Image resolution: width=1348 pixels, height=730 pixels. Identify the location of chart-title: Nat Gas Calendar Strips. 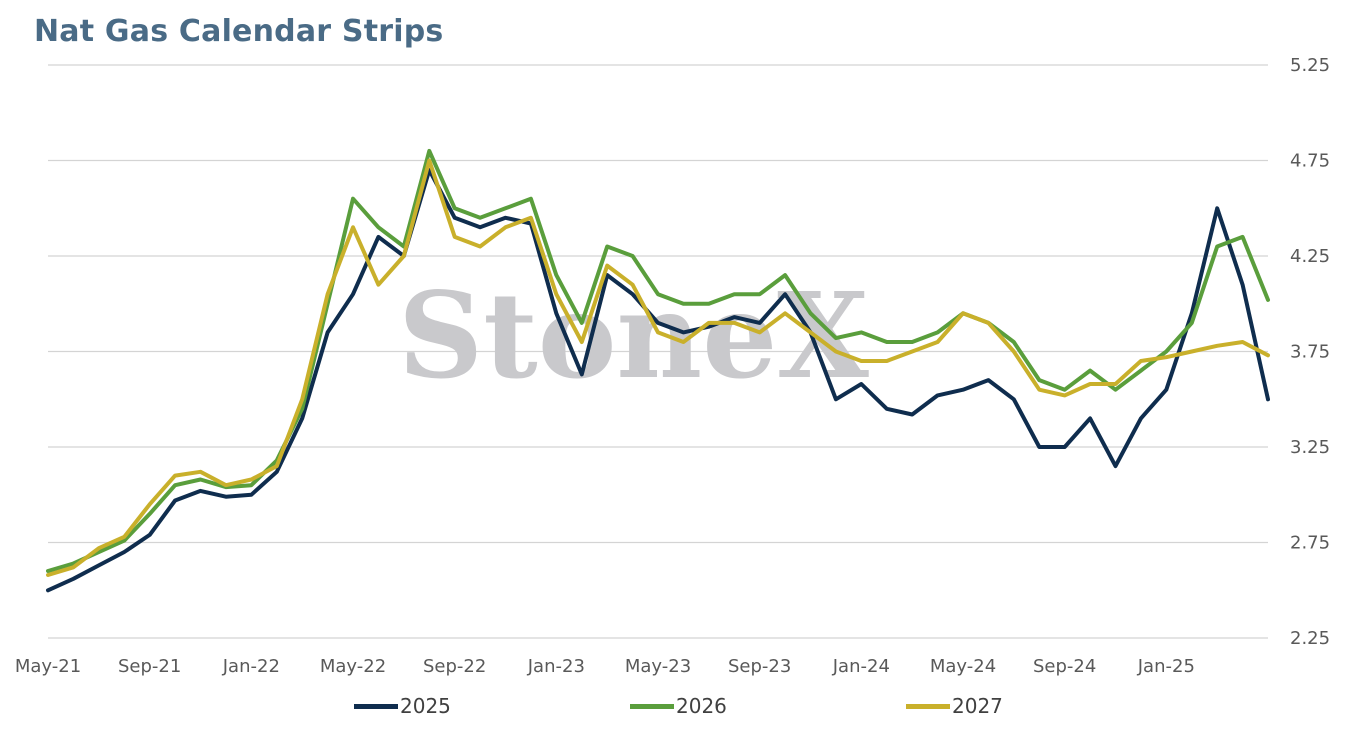
(239, 31).